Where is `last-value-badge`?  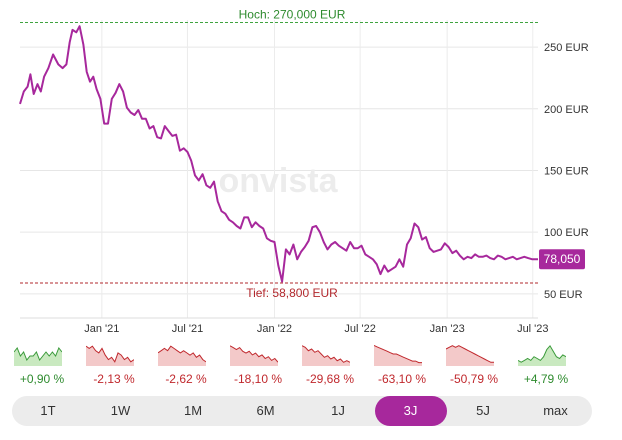
last-value-badge is located at coordinates (562, 259).